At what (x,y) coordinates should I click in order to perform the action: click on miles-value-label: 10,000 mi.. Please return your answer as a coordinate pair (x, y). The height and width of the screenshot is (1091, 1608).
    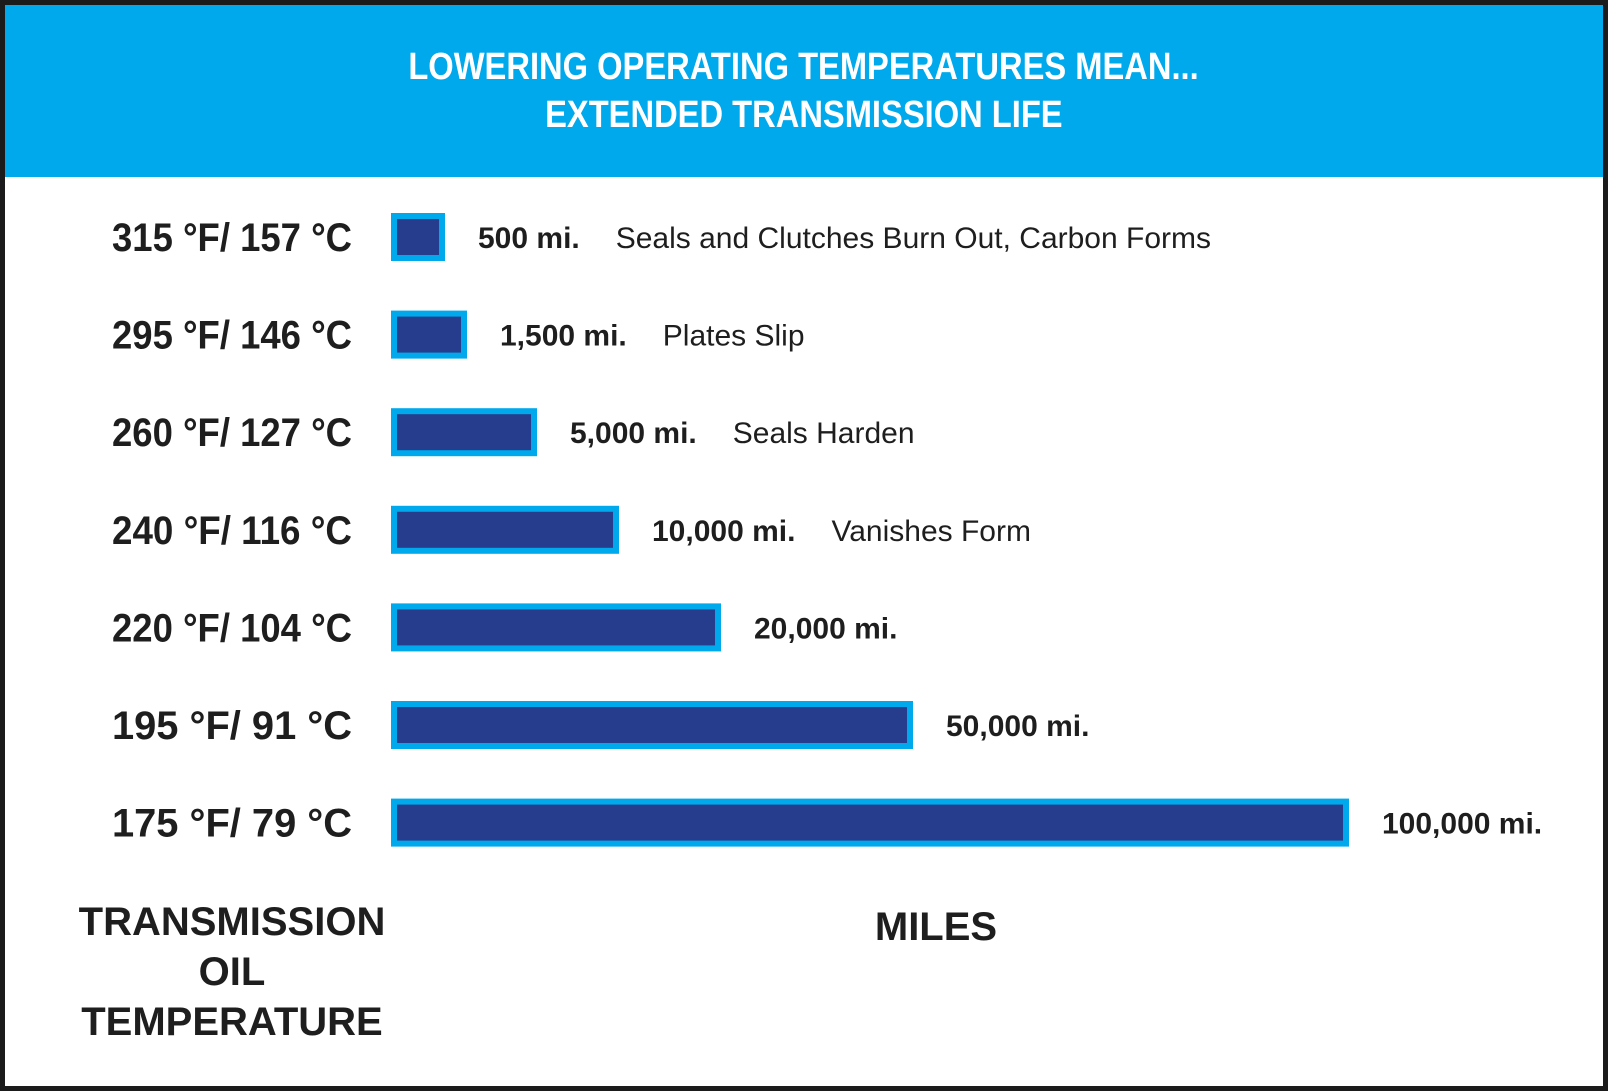
    Looking at the image, I should click on (723, 531).